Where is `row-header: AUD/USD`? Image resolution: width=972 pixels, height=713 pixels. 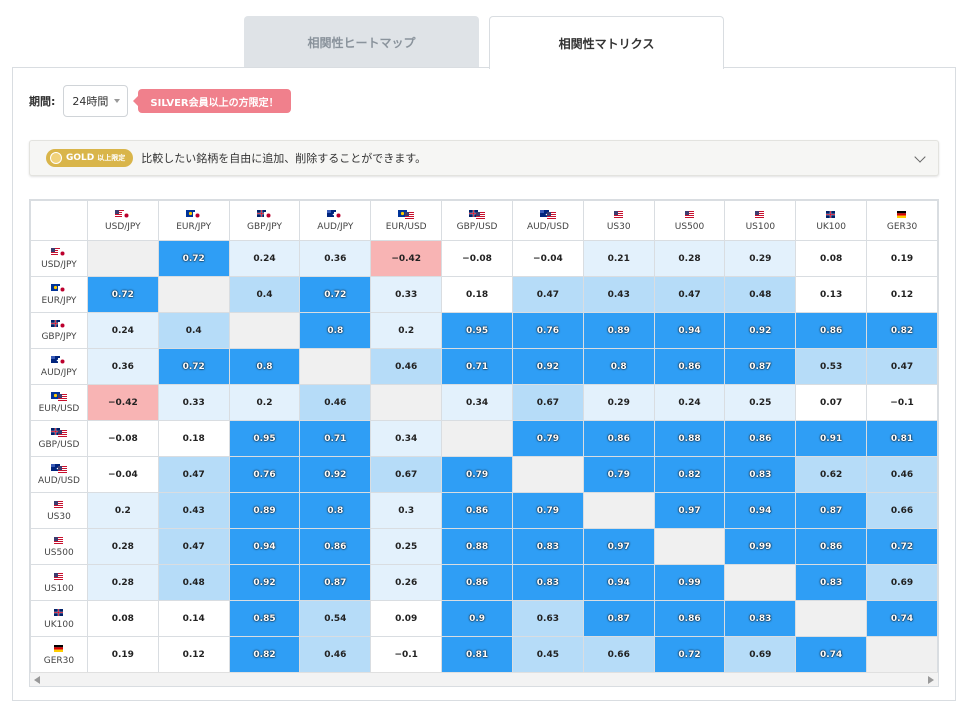 row-header: AUD/USD is located at coordinates (59, 474).